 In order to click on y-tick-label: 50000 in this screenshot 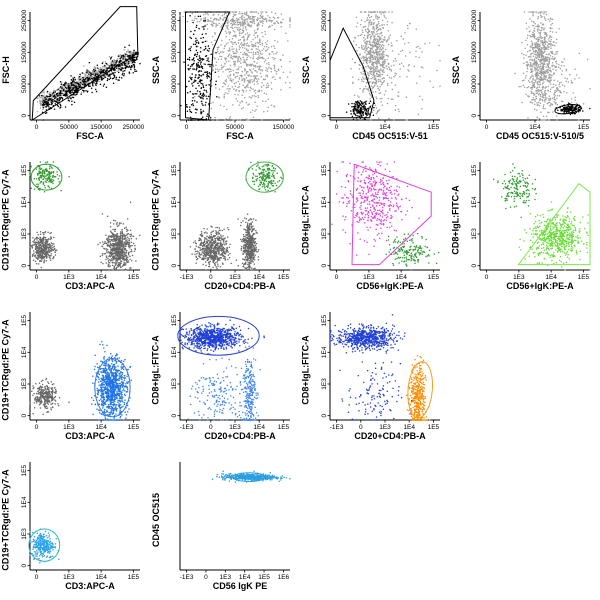, I will do `click(324, 84)`.